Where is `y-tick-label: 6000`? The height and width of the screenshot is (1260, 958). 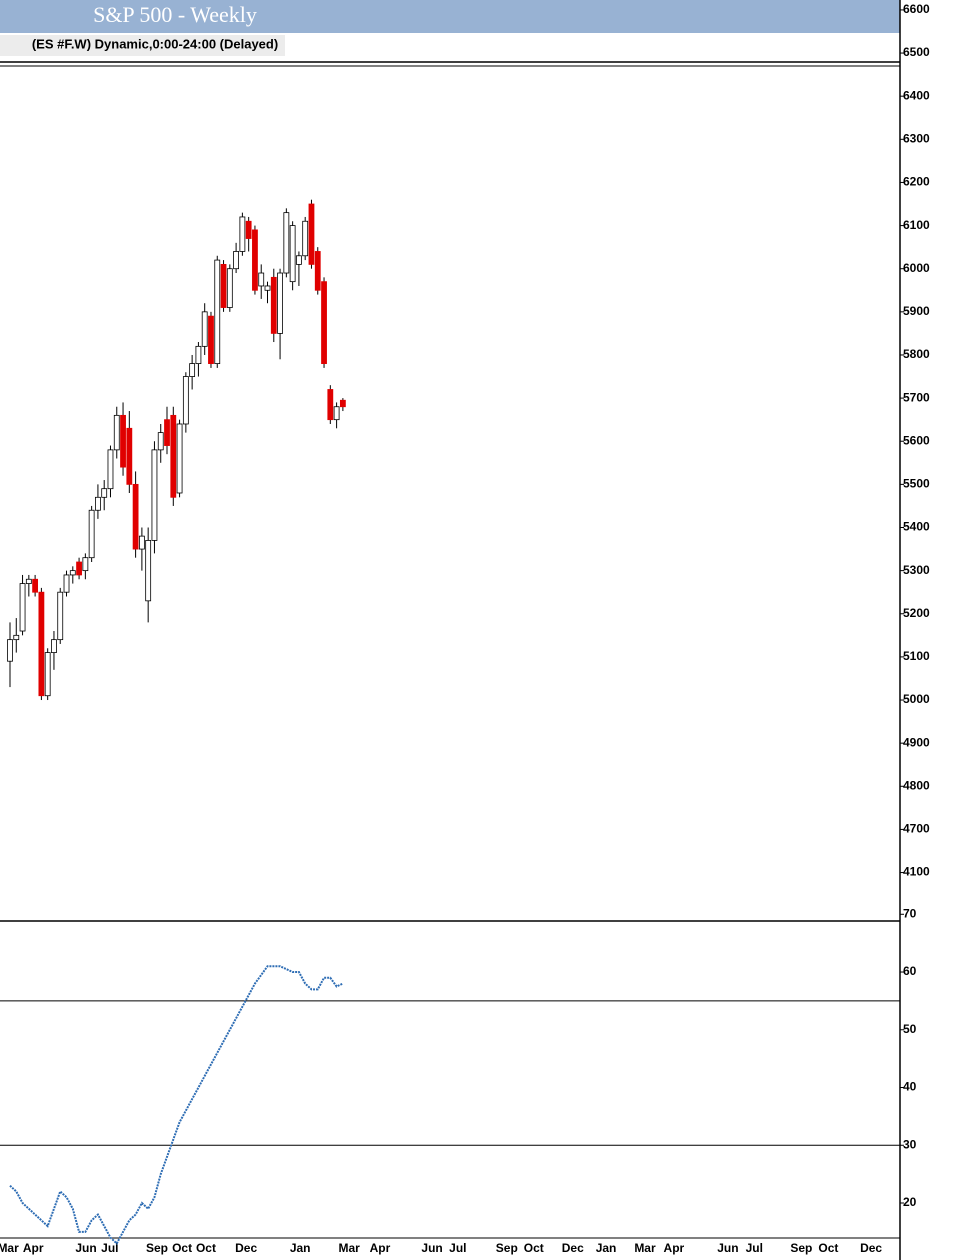 y-tick-label: 6000 is located at coordinates (916, 268).